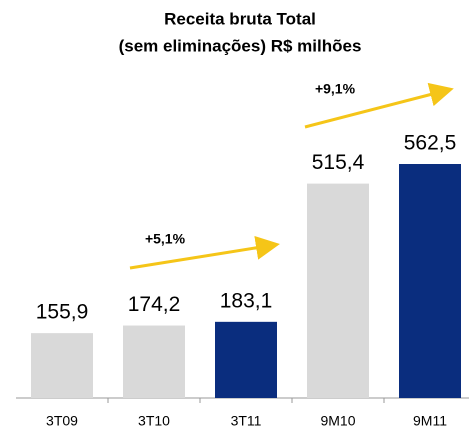 The width and height of the screenshot is (469, 436). Describe the element at coordinates (338, 162) in the screenshot. I see `value-label: 515,4` at that location.